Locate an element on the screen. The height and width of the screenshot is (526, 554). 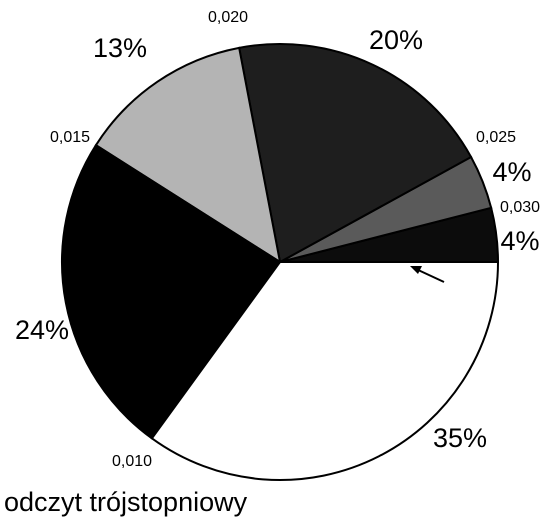
slice-label: 24% is located at coordinates (42, 330).